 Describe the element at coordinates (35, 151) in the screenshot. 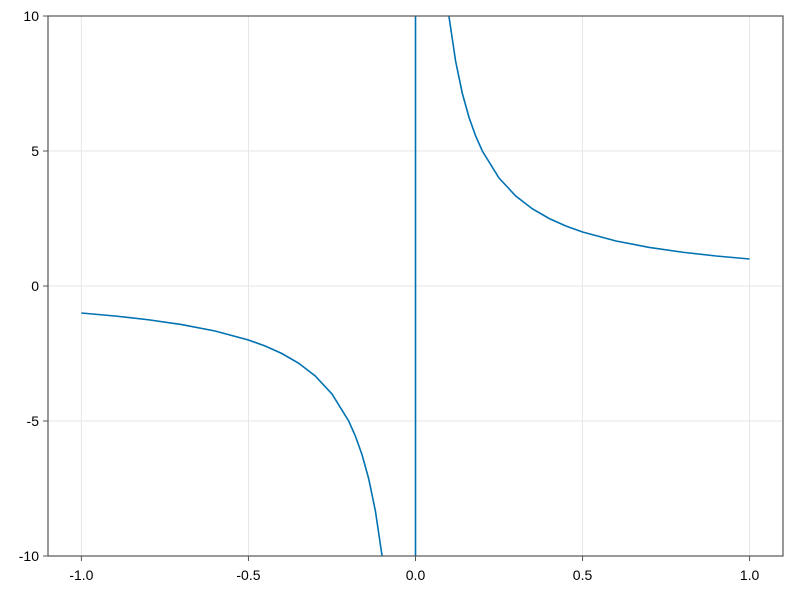

I see `y-tick-label: 5` at that location.